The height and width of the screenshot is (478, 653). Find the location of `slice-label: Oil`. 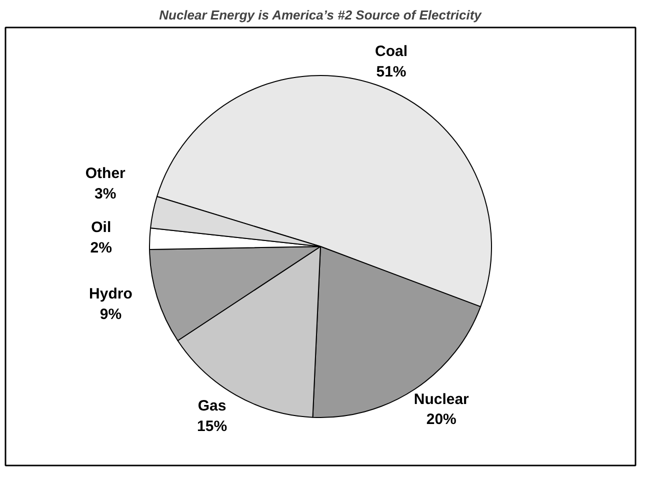

slice-label: Oil is located at coordinates (101, 227).